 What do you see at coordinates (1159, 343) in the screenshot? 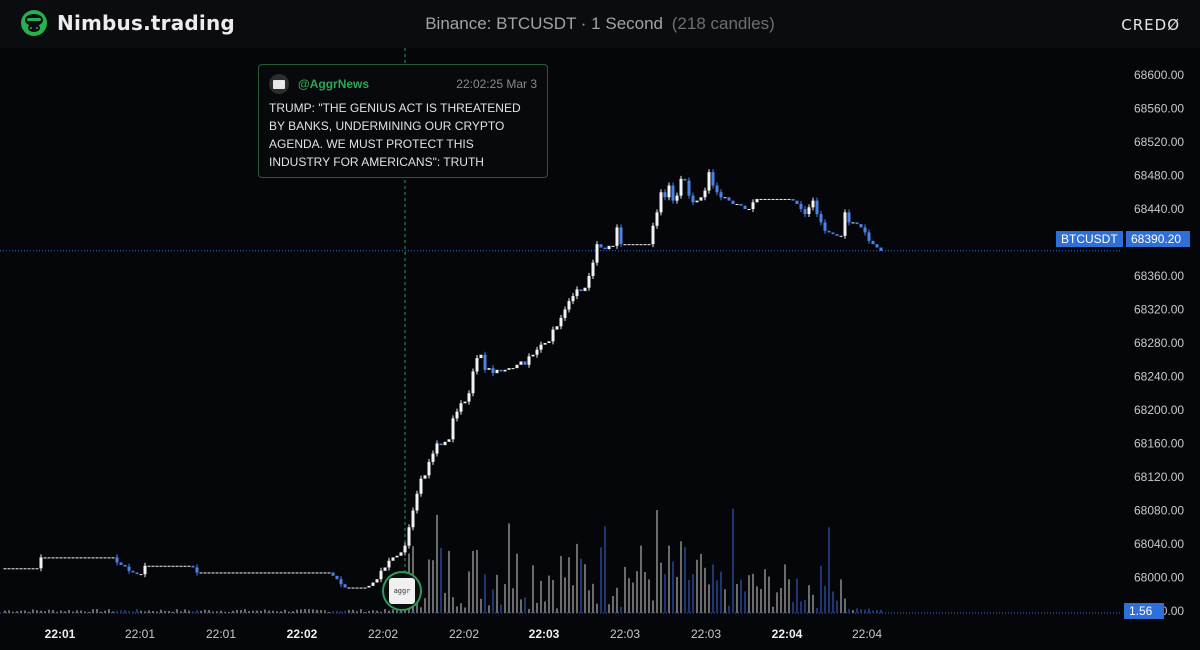
I see `y-tick-label: 68280.00` at bounding box center [1159, 343].